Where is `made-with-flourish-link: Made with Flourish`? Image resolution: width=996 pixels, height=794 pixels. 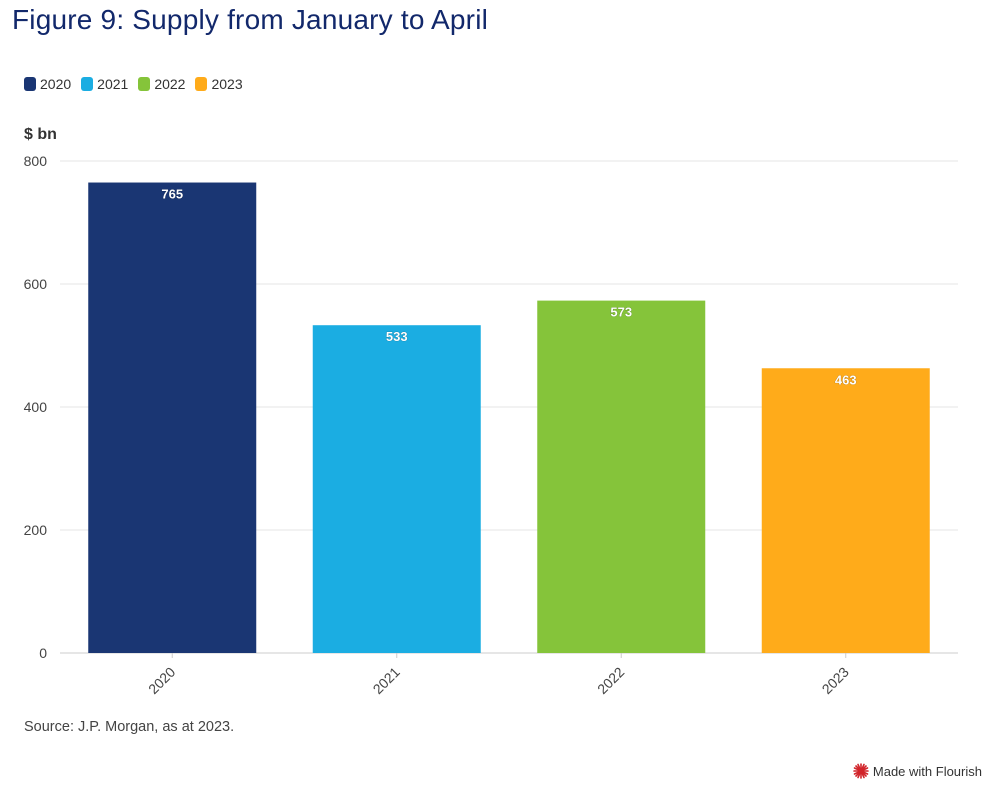 made-with-flourish-link: Made with Flourish is located at coordinates (917, 771).